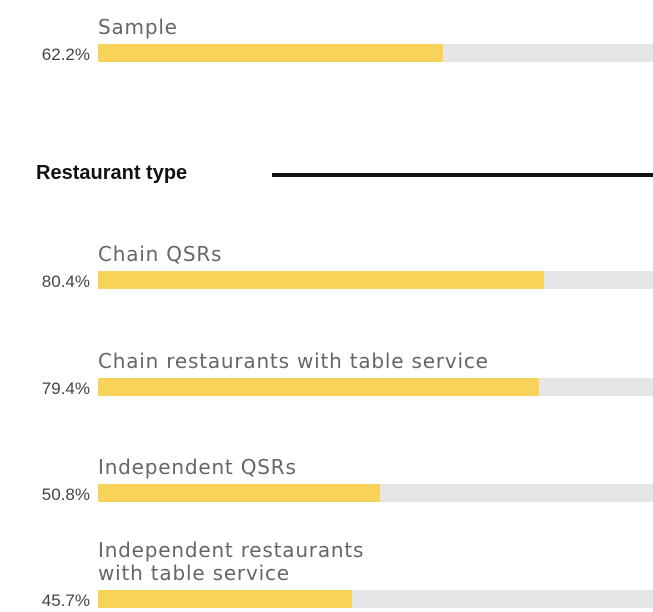  What do you see at coordinates (293, 361) in the screenshot?
I see `category-label: Chain restaurants with table service` at bounding box center [293, 361].